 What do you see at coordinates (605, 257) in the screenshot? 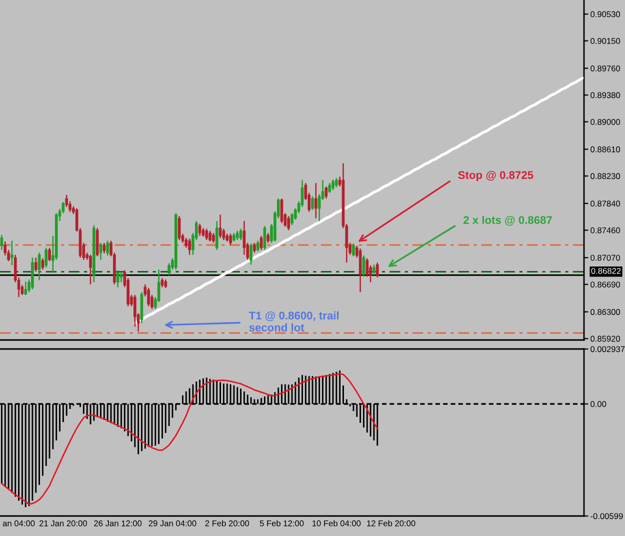
I see `y-tick-label: 0.87070` at bounding box center [605, 257].